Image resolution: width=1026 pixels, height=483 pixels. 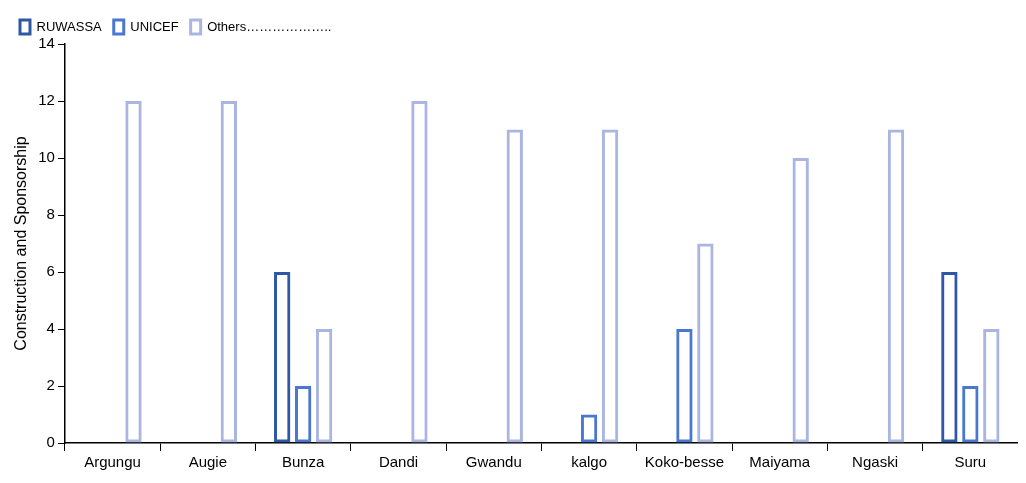 I want to click on y-tick-label: 14, so click(x=46, y=43).